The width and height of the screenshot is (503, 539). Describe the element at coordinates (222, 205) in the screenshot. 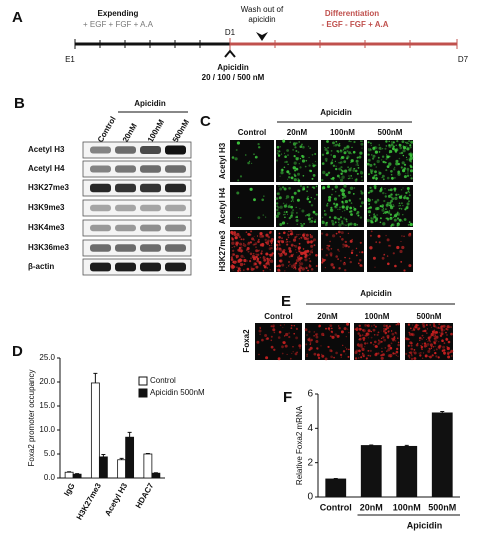

I see `row-label: Acetyl H4` at that location.